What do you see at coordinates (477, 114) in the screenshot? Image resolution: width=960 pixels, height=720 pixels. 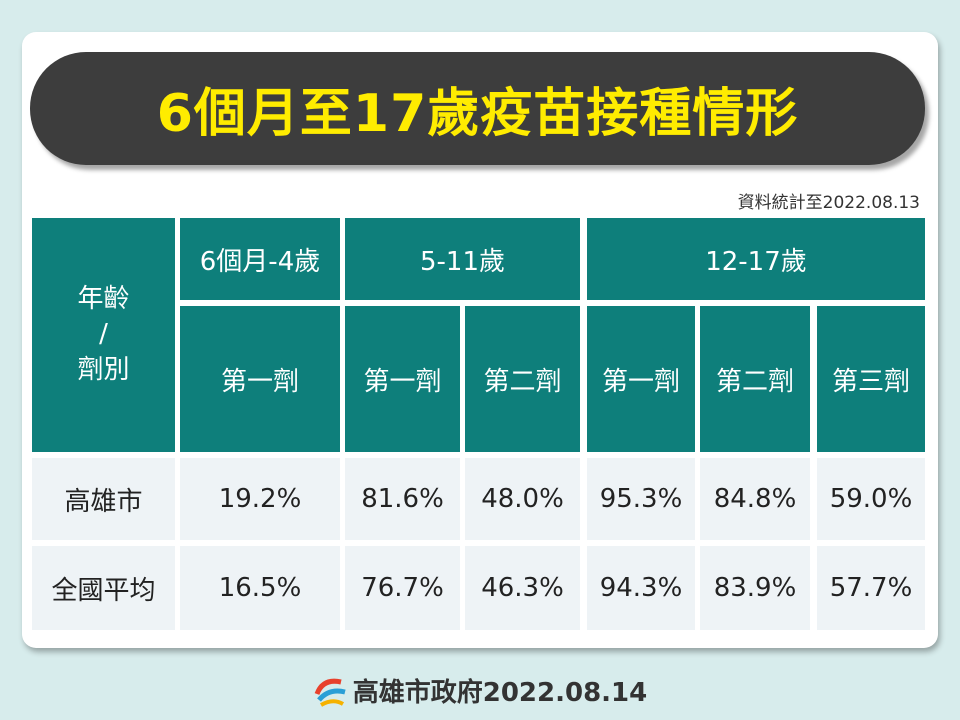 I see `title: 6個月至17歲疫苗接種情形` at bounding box center [477, 114].